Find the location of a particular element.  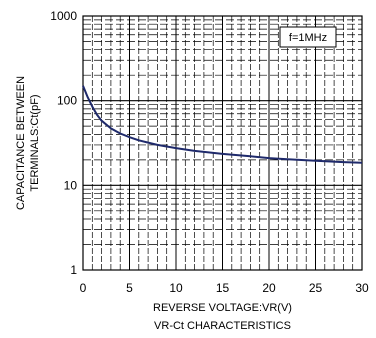

y-tick-label: 10 is located at coordinates (71, 185).